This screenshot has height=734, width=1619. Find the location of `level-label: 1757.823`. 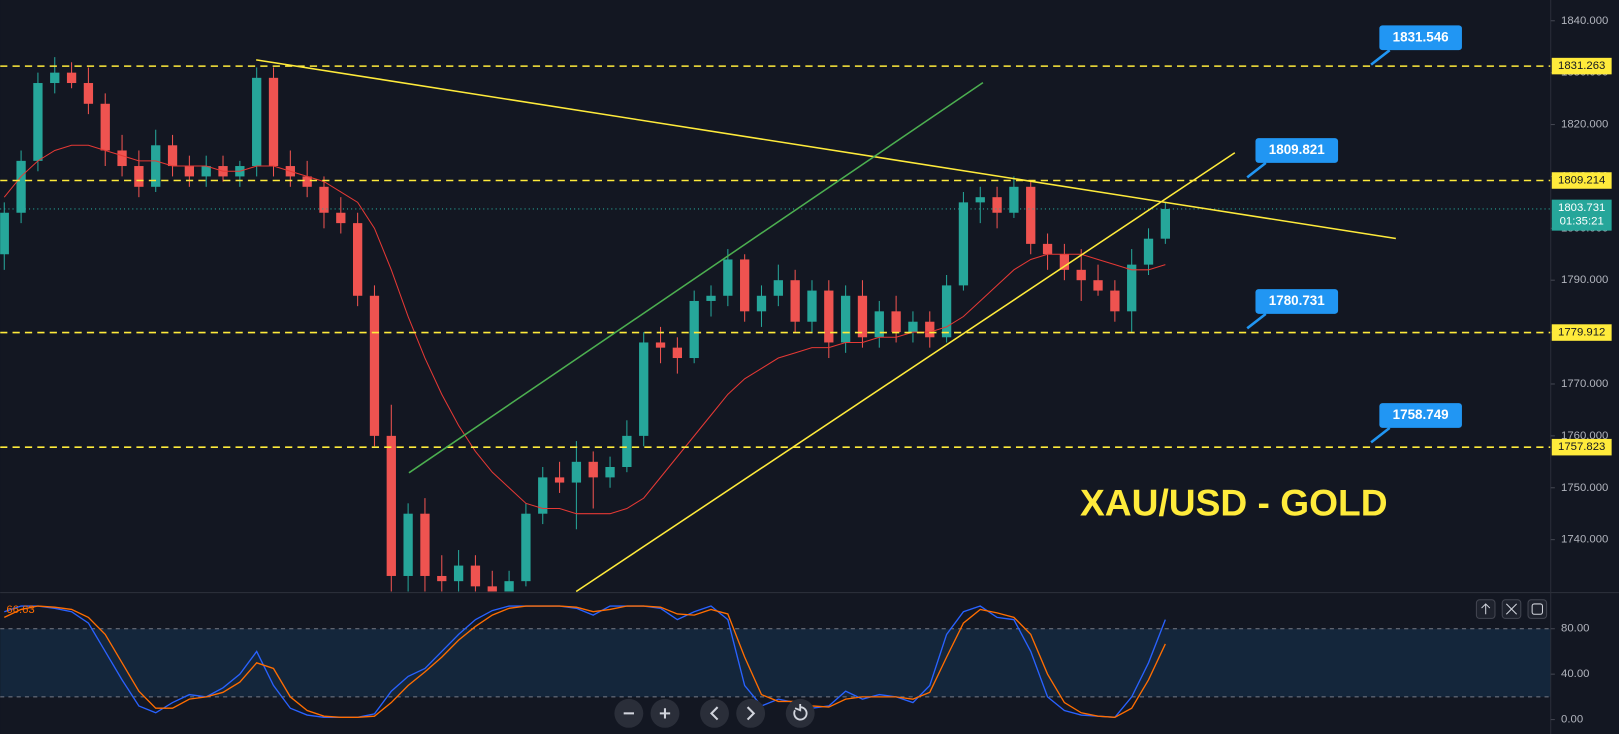

level-label: 1757.823 is located at coordinates (1581, 447).